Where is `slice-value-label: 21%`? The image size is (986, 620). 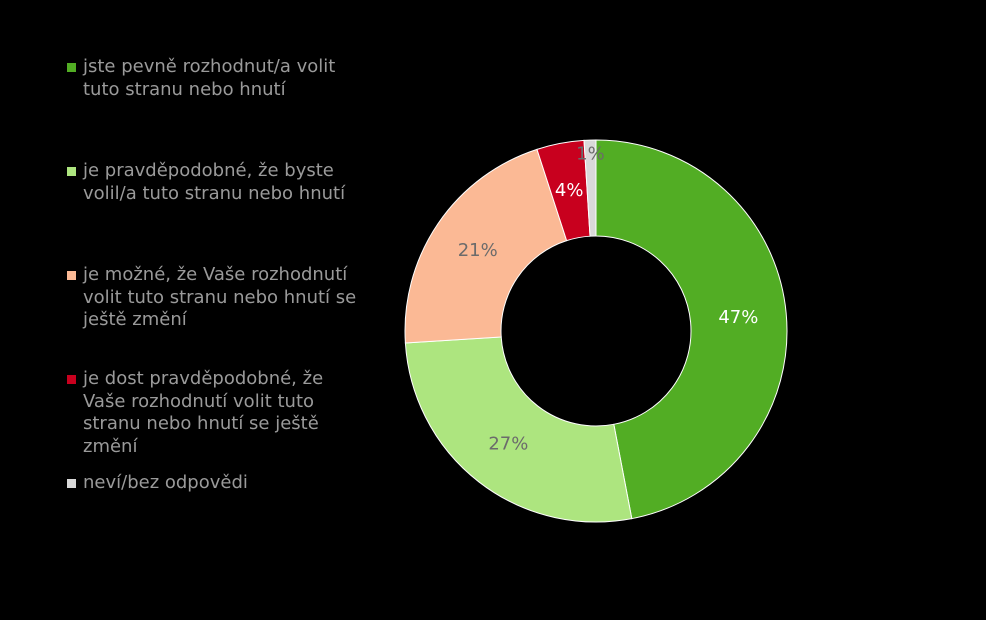 slice-value-label: 21% is located at coordinates (478, 250).